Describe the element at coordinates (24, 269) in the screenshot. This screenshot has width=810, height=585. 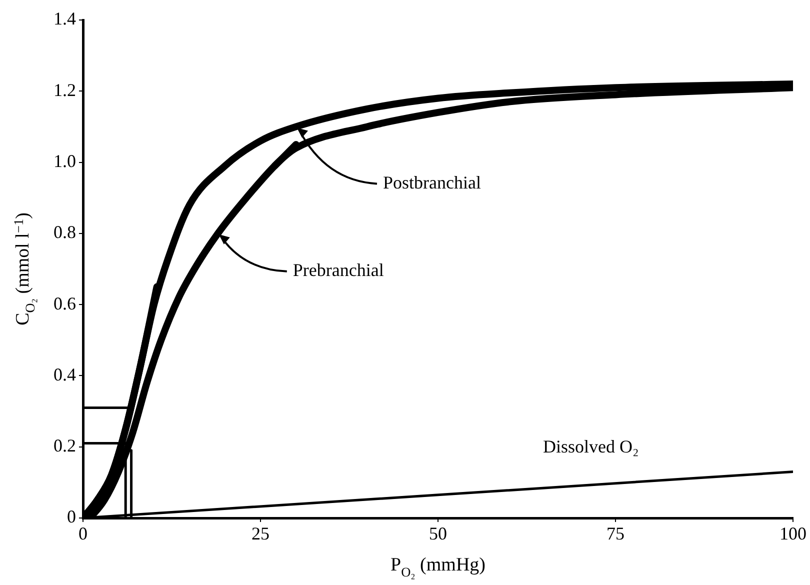
I see `y-axis-title: CO₂ (mmol l−1)` at that location.